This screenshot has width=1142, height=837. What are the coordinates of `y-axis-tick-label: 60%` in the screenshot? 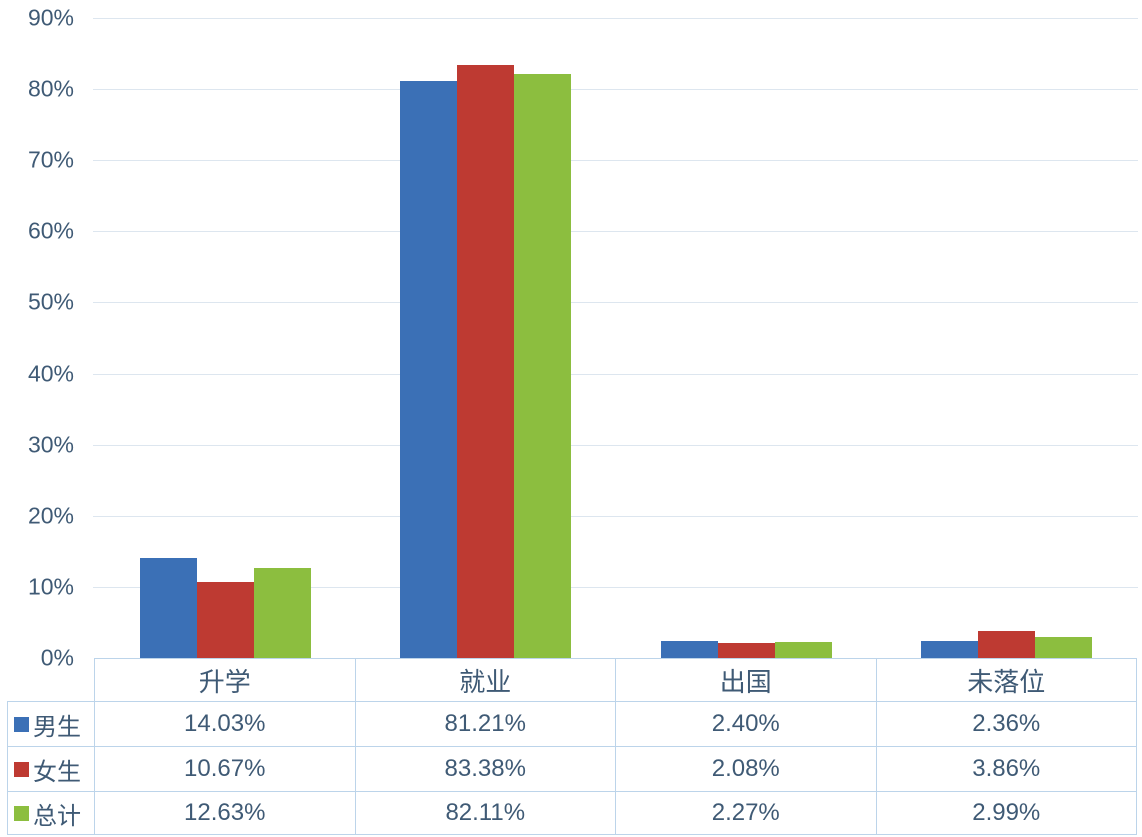 It's located at (50, 230).